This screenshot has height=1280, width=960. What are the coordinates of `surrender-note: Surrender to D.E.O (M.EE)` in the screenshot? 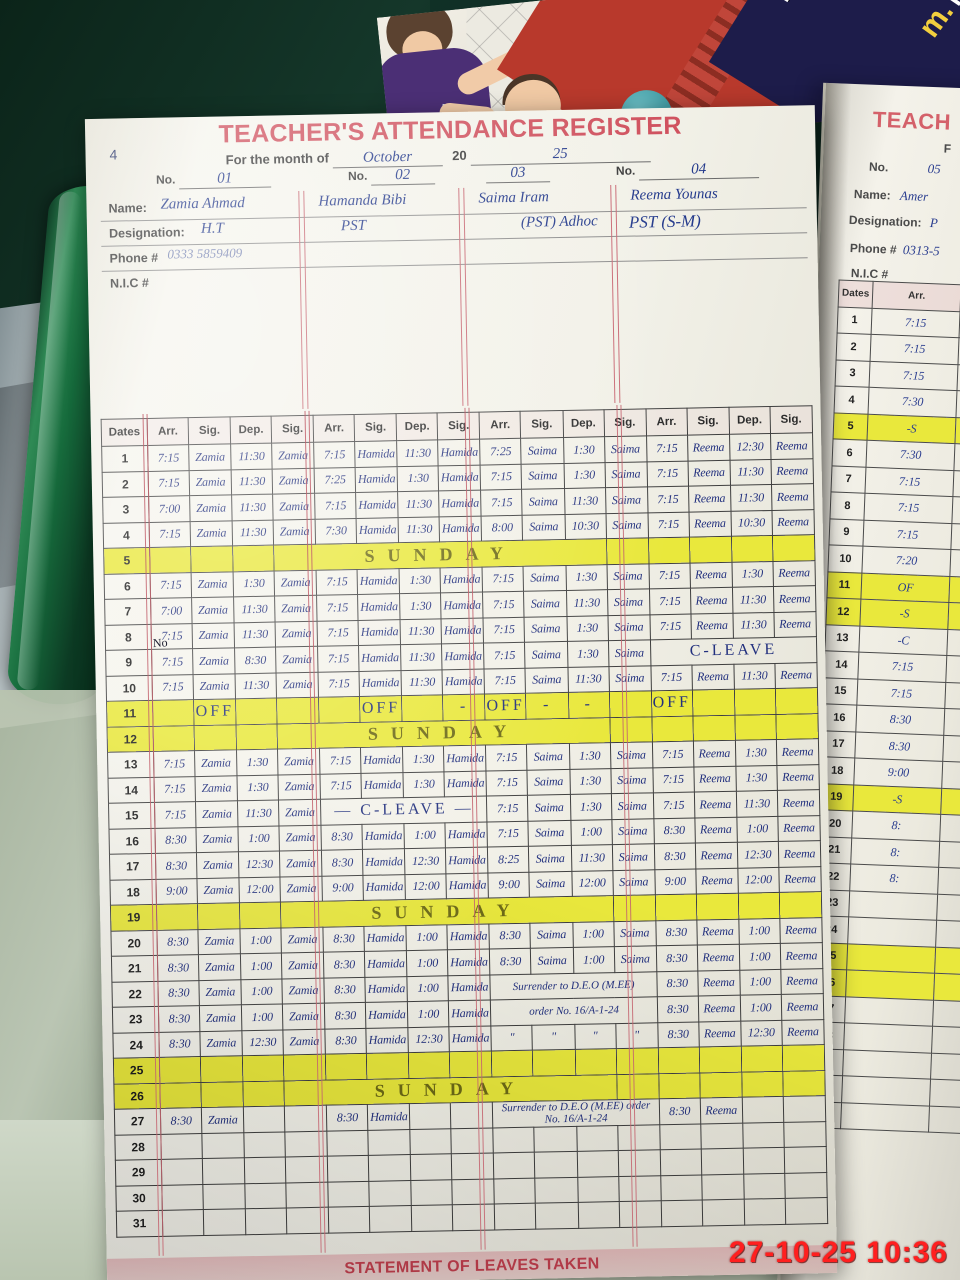 It's located at (573, 985).